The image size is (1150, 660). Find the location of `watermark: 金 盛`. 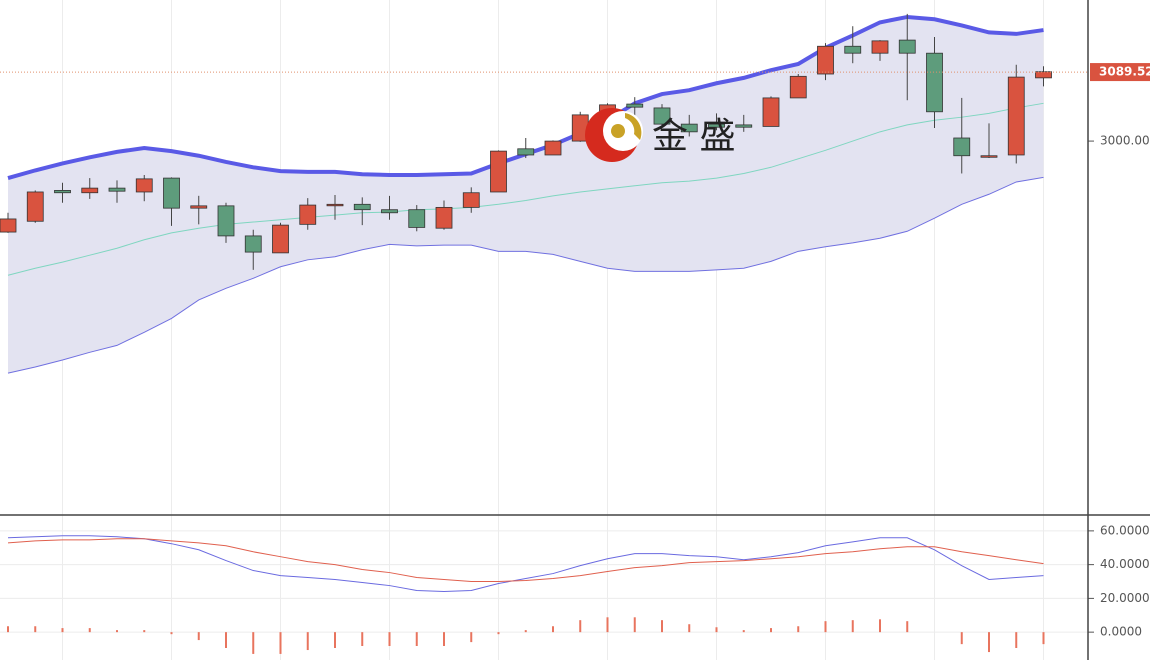

watermark: 金 盛 is located at coordinates (660, 135).